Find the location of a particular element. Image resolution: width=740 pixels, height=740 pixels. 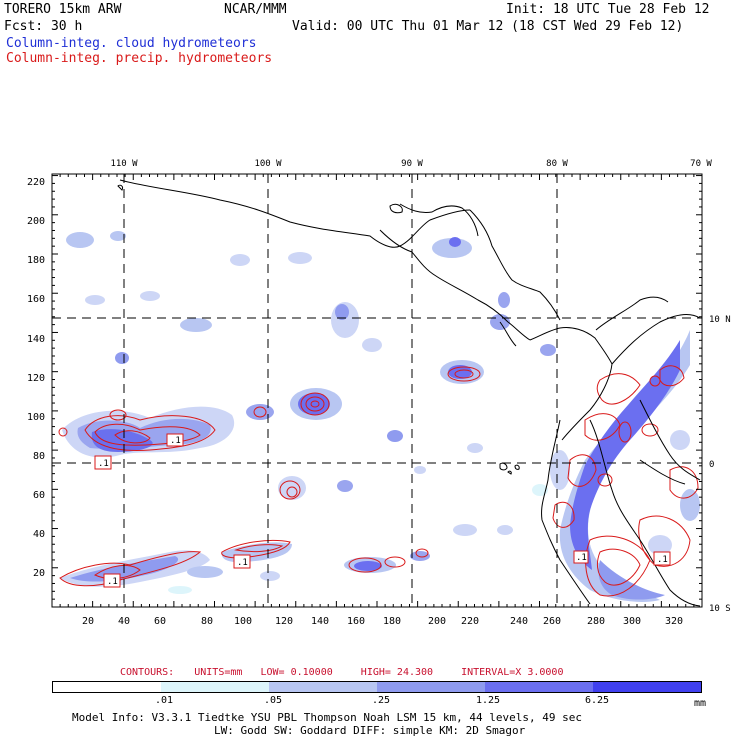

lon-label: 70 W is located at coordinates (701, 164).